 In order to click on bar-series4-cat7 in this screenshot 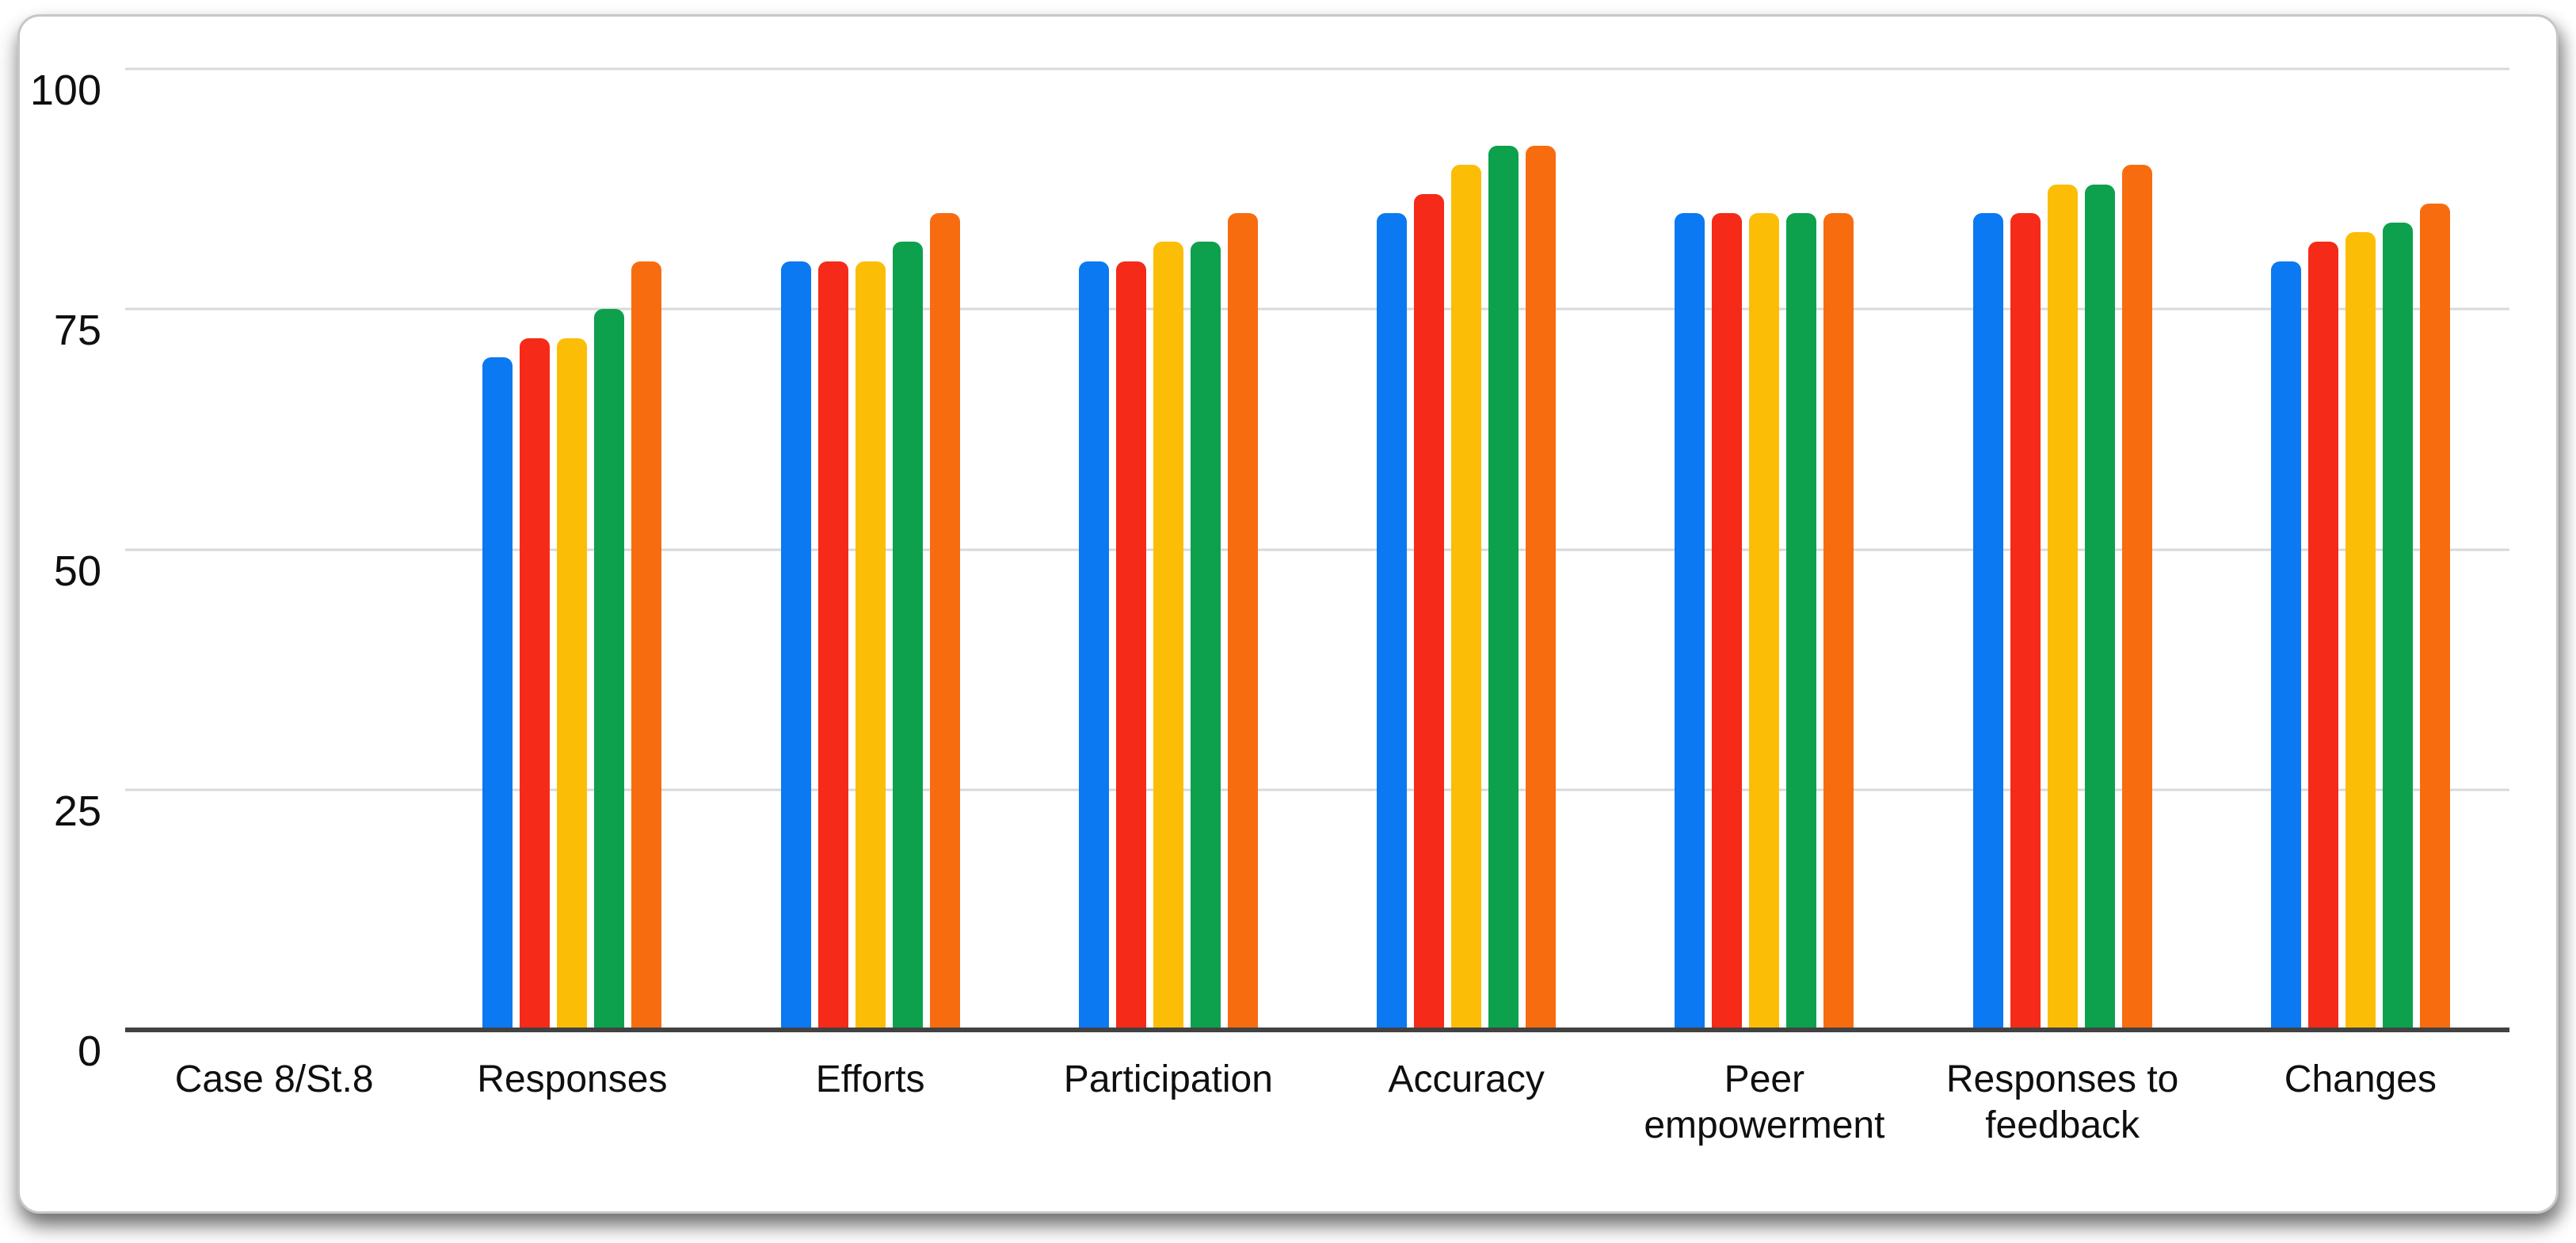, I will do `click(2397, 626)`.